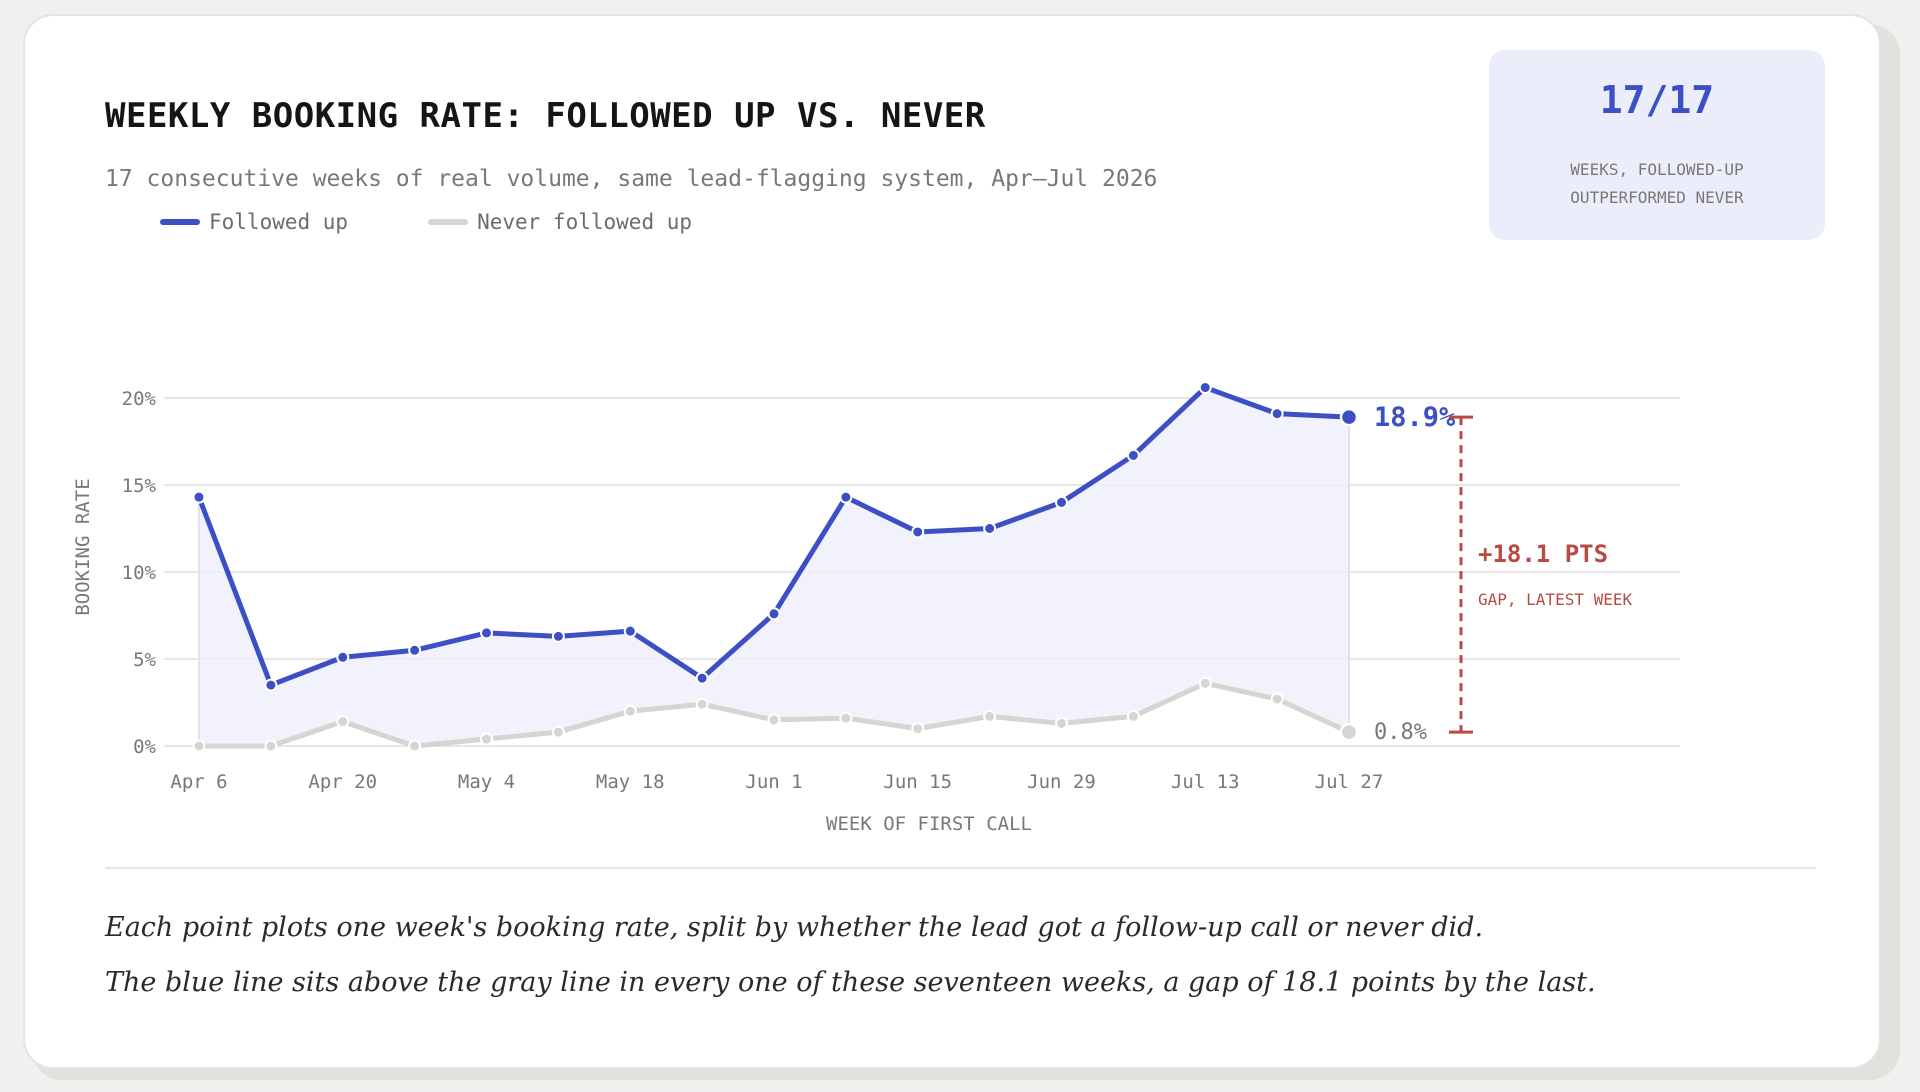 This screenshot has height=1092, width=1920. What do you see at coordinates (139, 486) in the screenshot?
I see `y-tick-label: 15%` at bounding box center [139, 486].